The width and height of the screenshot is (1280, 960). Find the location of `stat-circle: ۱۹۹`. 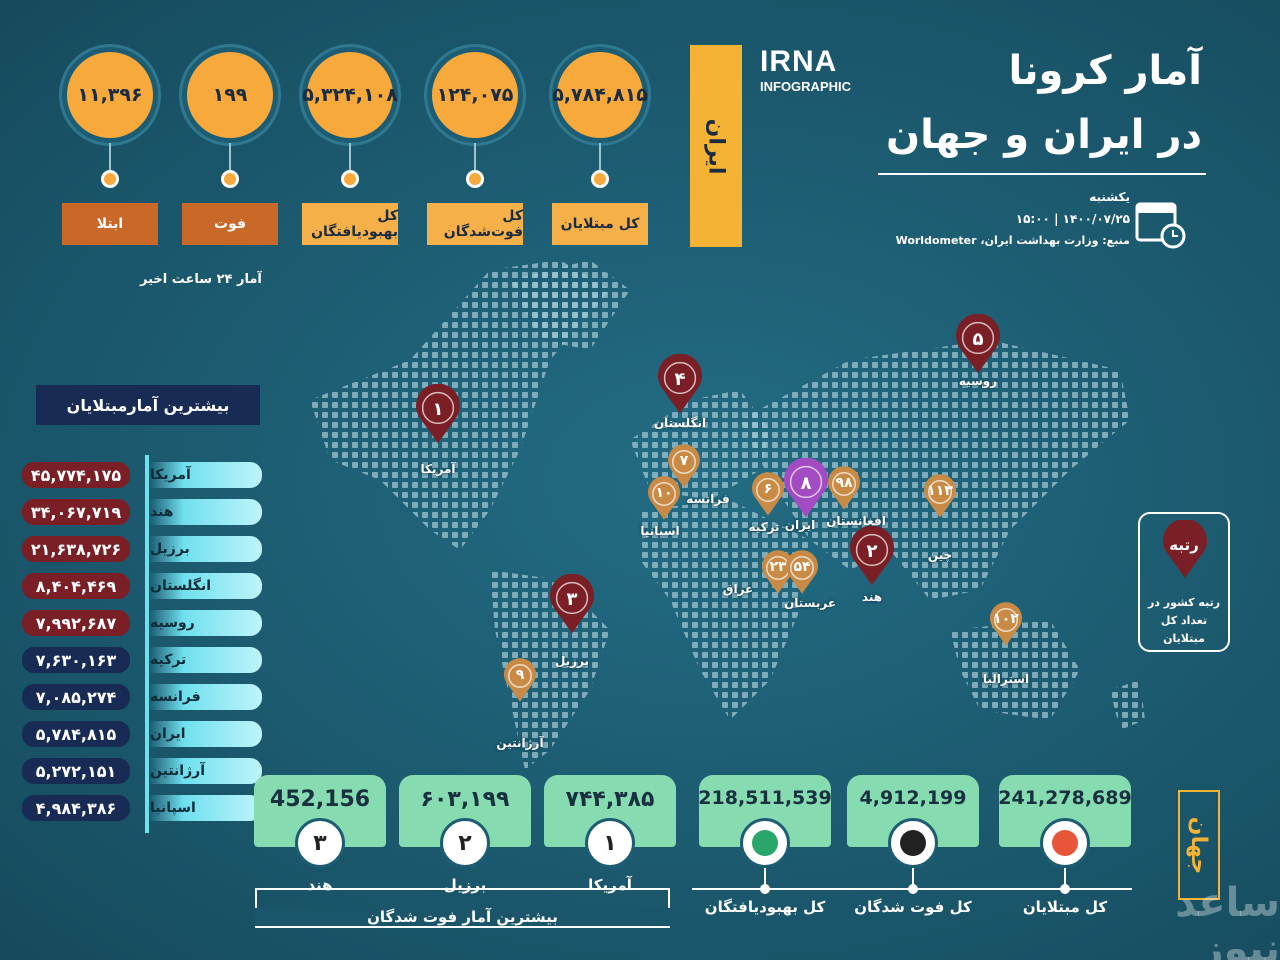

stat-circle: ۱۹۹ is located at coordinates (230, 95).